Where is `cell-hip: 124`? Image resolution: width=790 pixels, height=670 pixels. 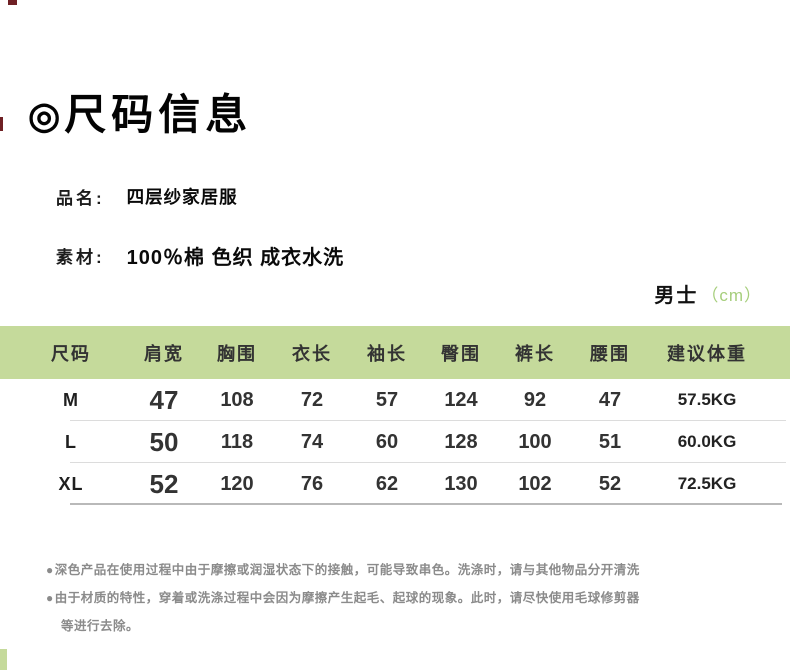 cell-hip: 124 is located at coordinates (461, 399).